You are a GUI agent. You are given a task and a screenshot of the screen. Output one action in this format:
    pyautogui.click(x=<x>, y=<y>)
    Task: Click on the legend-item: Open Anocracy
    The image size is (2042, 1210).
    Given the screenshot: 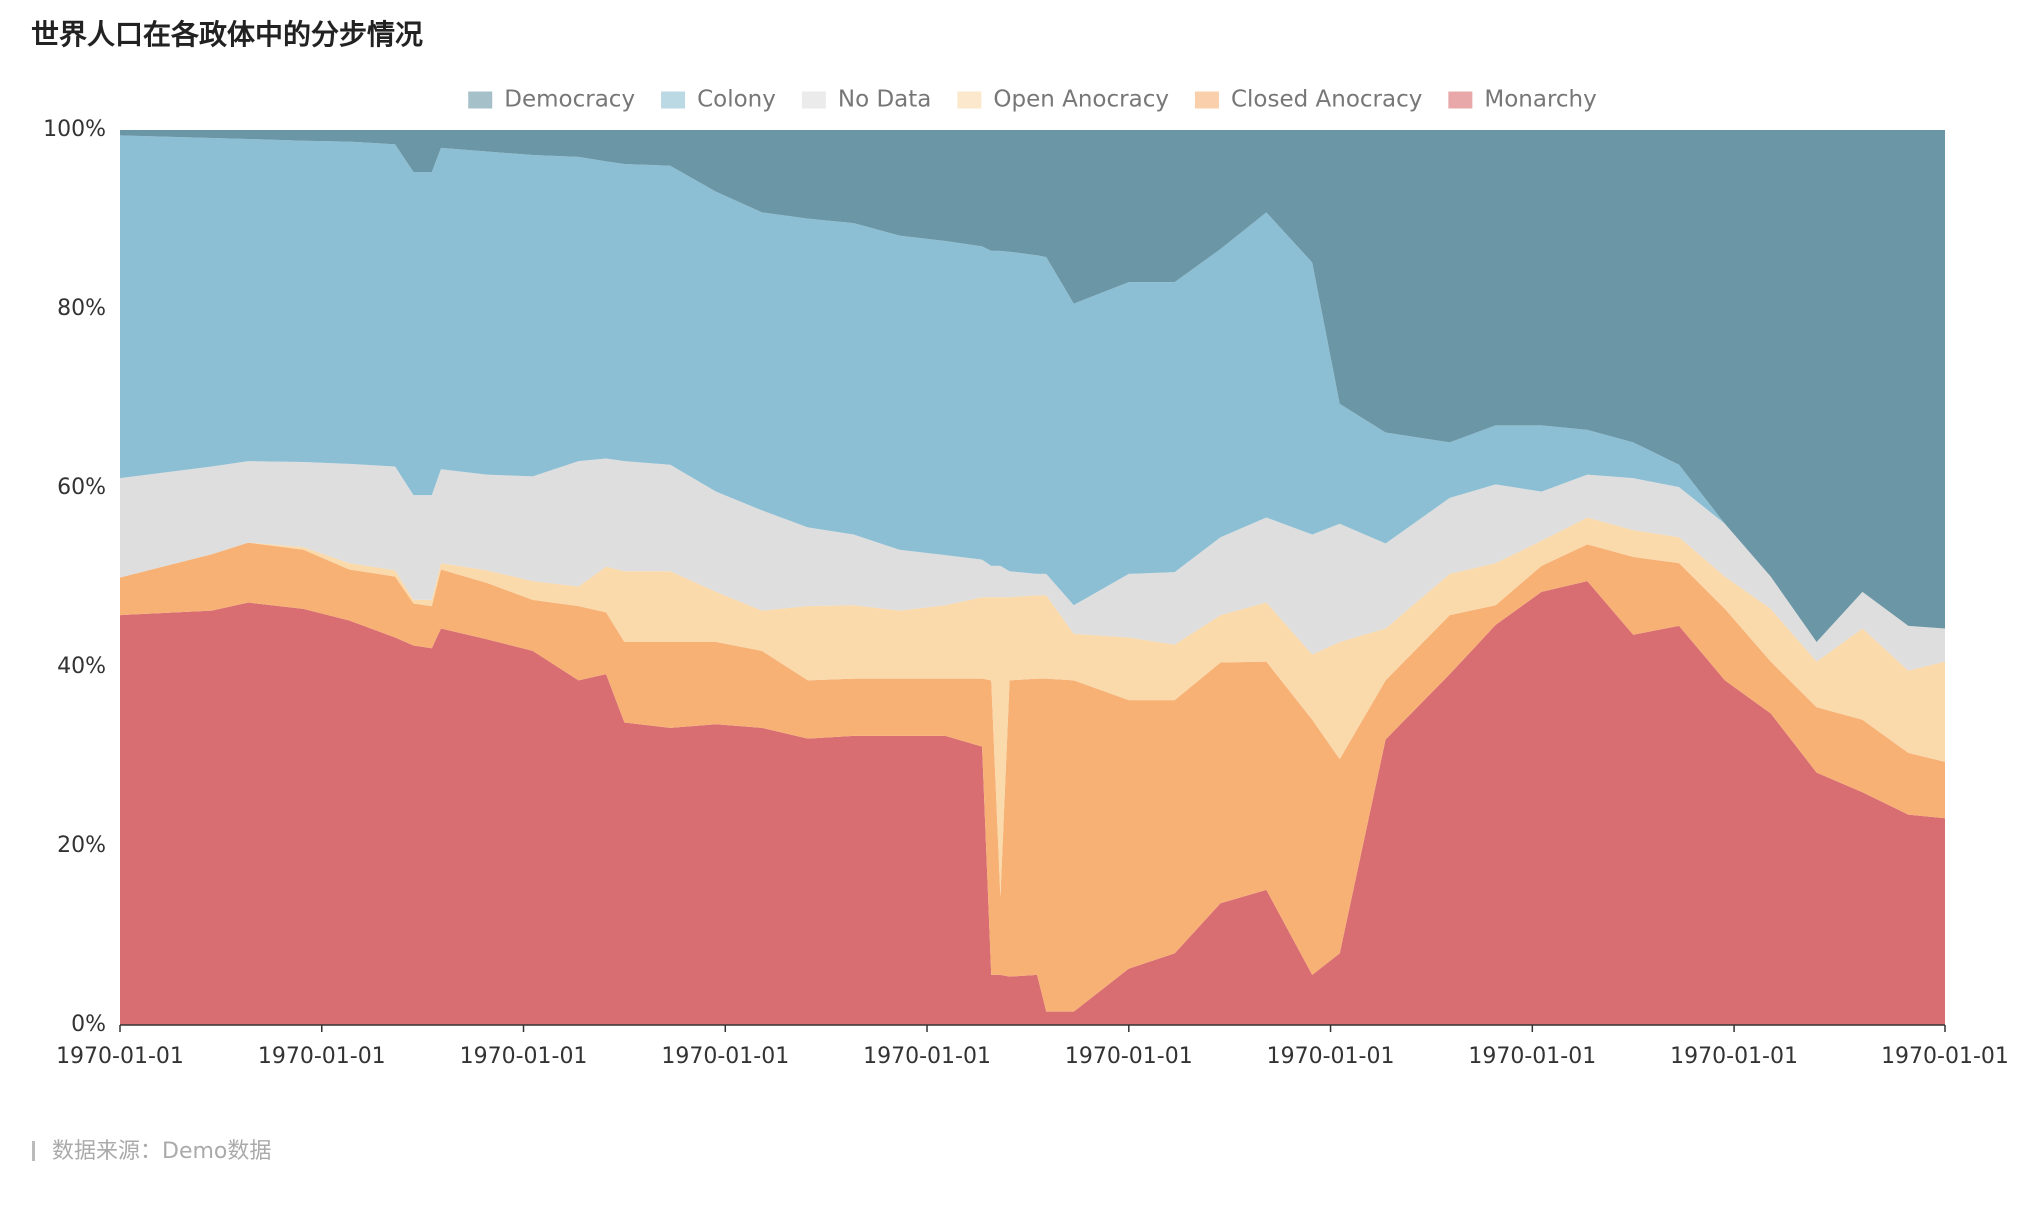 What is the action you would take?
    pyautogui.click(x=1063, y=100)
    